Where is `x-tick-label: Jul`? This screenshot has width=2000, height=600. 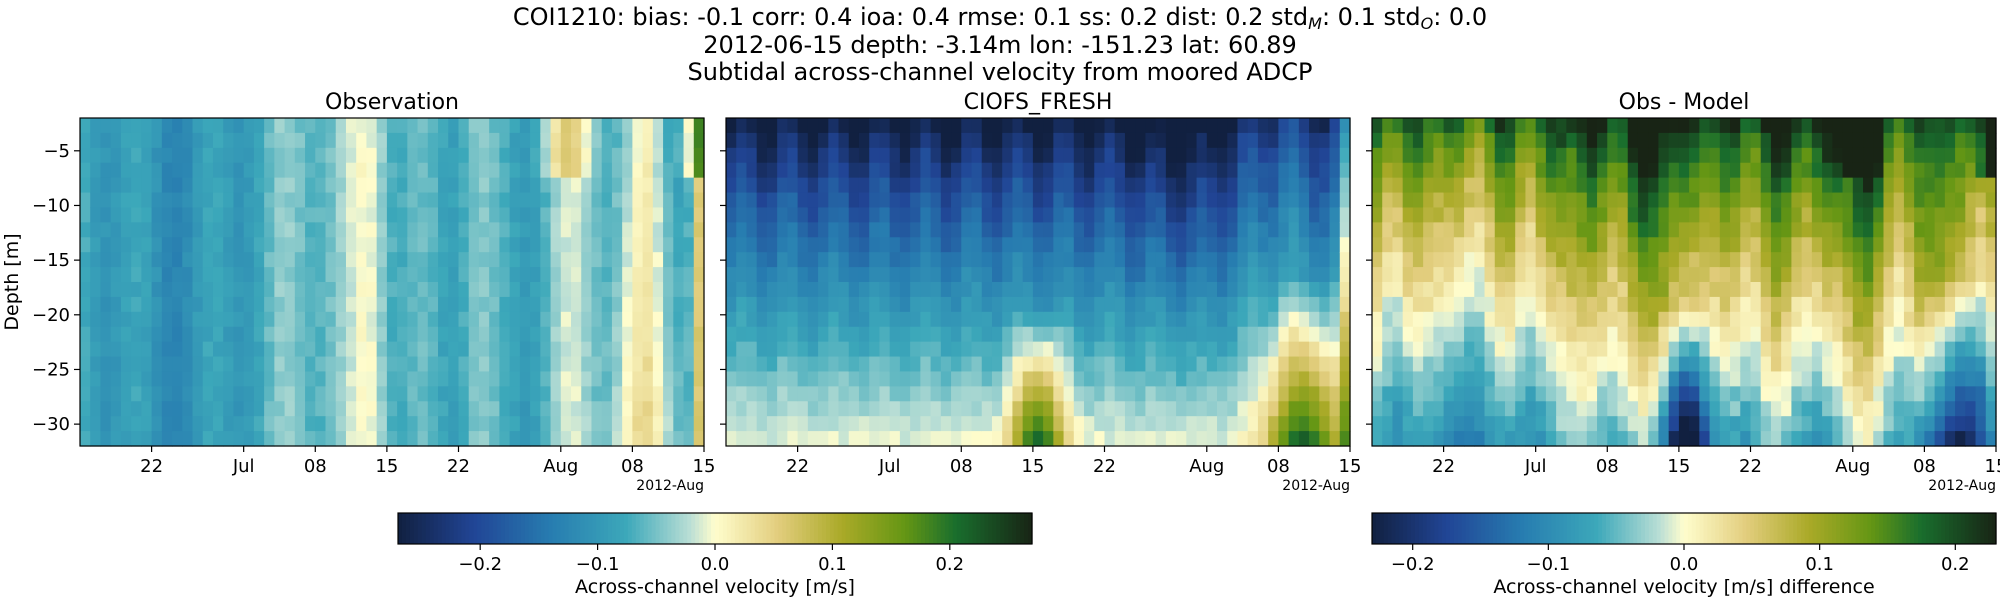
x-tick-label: Jul is located at coordinates (243, 466).